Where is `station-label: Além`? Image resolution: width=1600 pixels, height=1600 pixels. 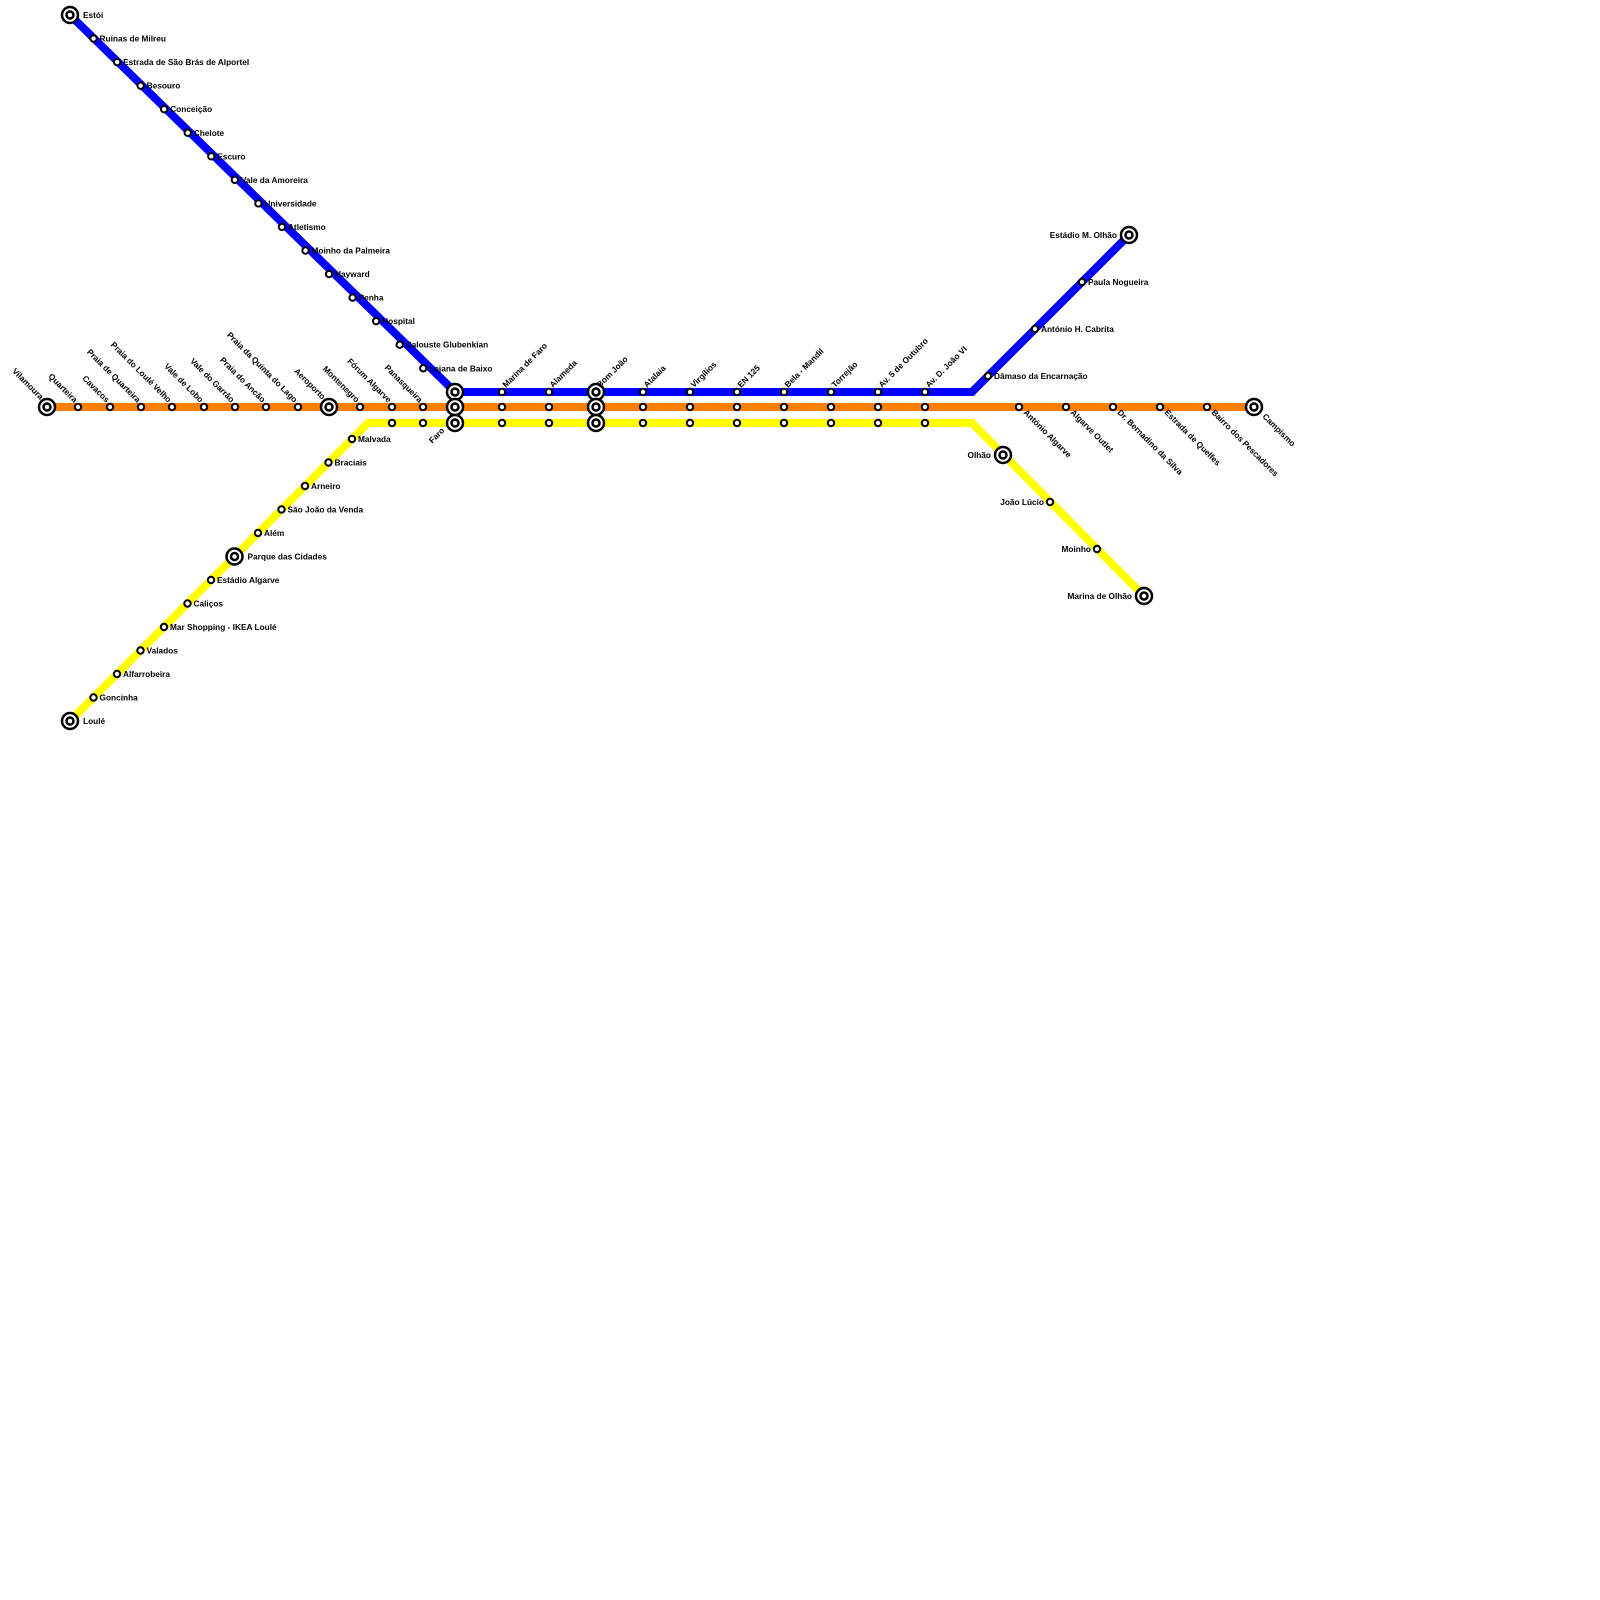 station-label: Além is located at coordinates (274, 533).